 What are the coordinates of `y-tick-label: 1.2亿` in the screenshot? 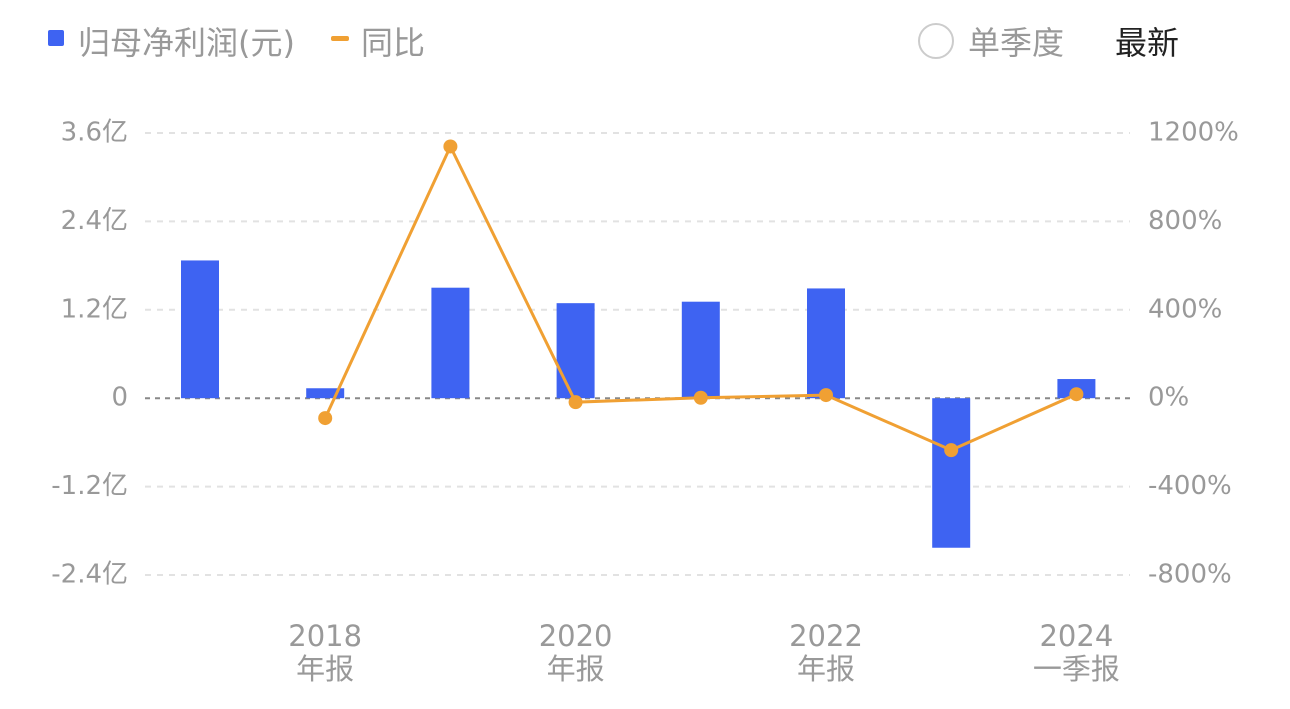 It's located at (94, 309).